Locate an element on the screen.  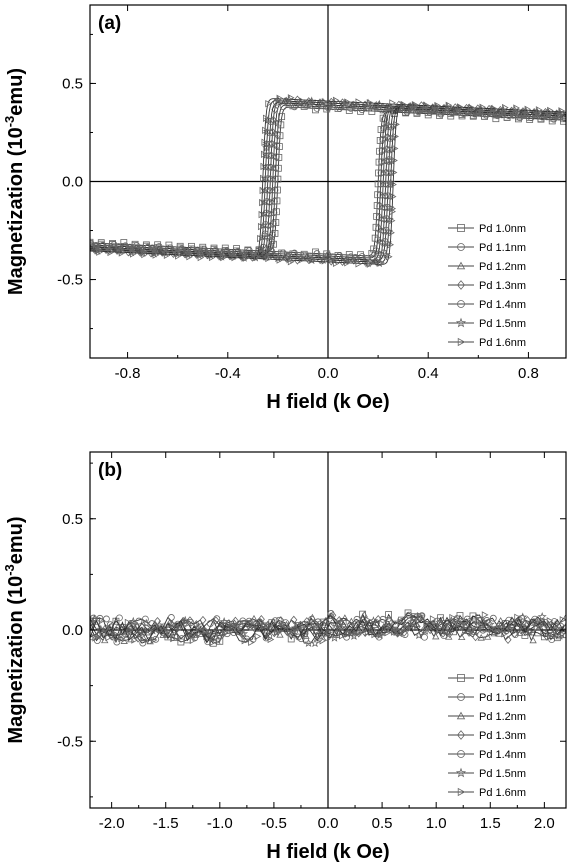
panel-b-legend-label: Pd 1.2nm is located at coordinates (502, 717).